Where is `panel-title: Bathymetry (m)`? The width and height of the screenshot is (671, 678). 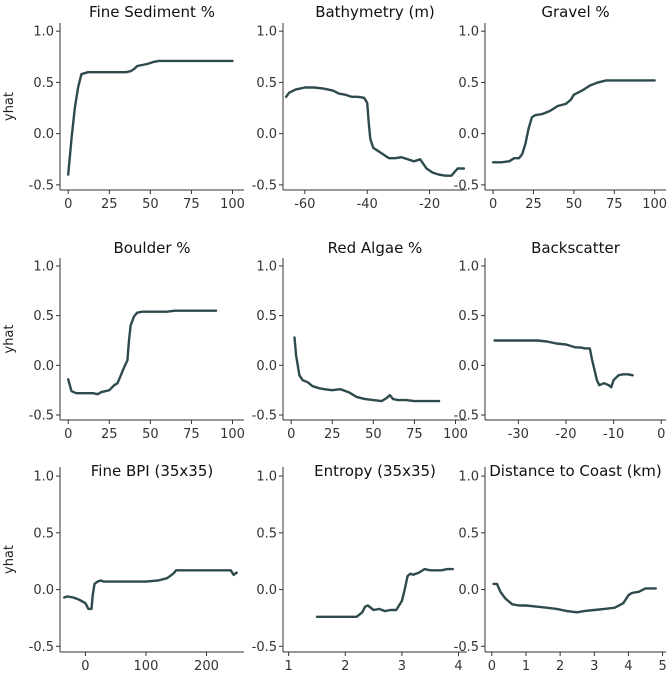
panel-title: Bathymetry (m) is located at coordinates (375, 12).